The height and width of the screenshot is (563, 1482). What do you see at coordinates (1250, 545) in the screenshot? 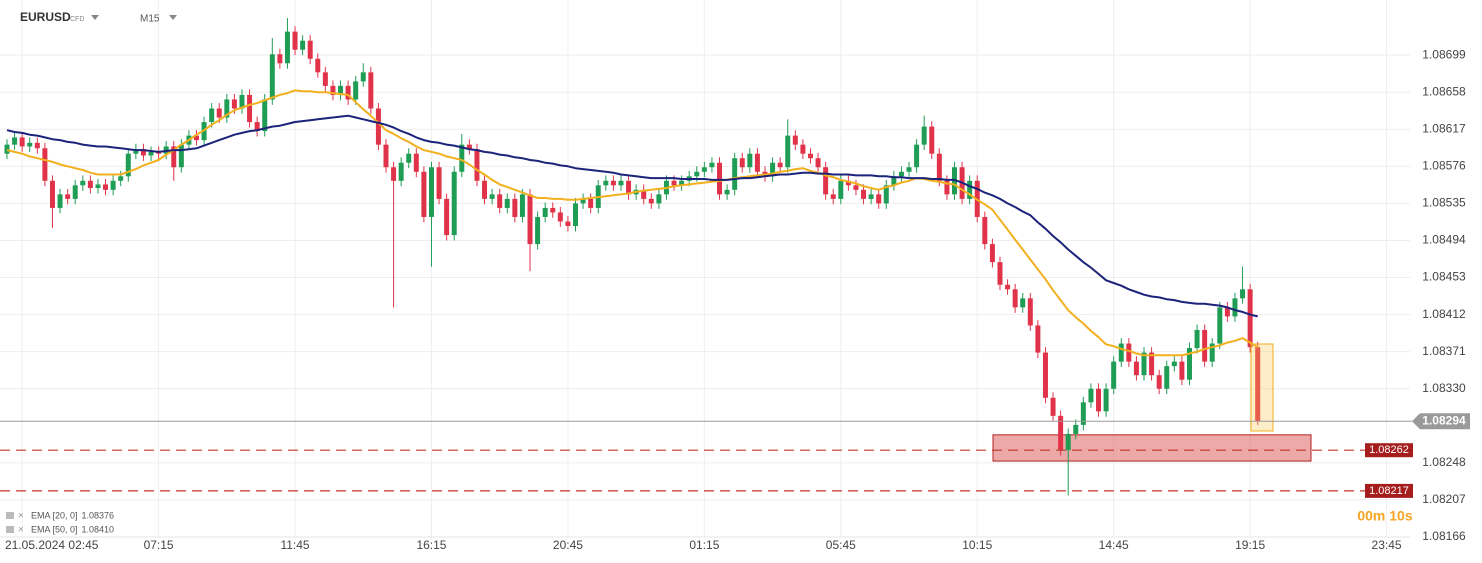
I see `x-tick-label: 19:15` at bounding box center [1250, 545].